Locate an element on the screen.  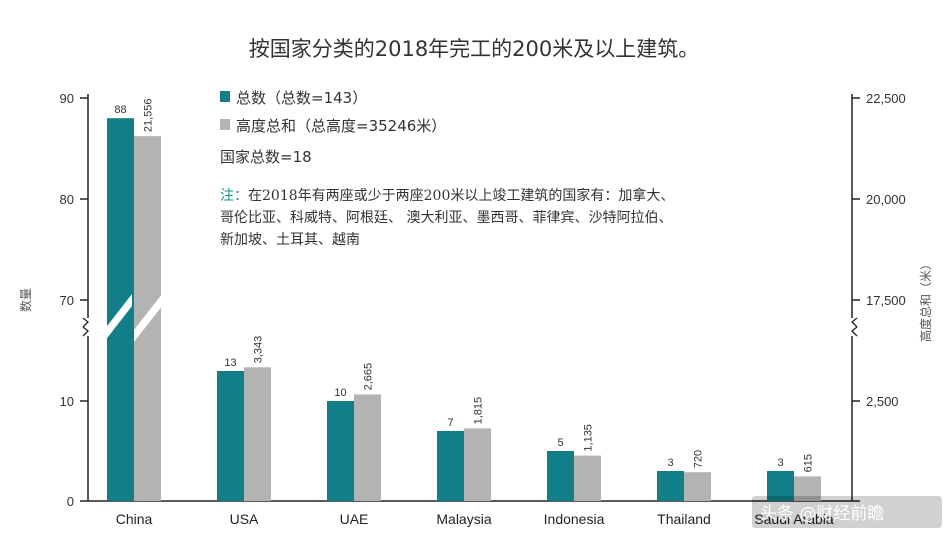
legend-label-height: 高度总和（总高度=35246米） is located at coordinates (341, 126).